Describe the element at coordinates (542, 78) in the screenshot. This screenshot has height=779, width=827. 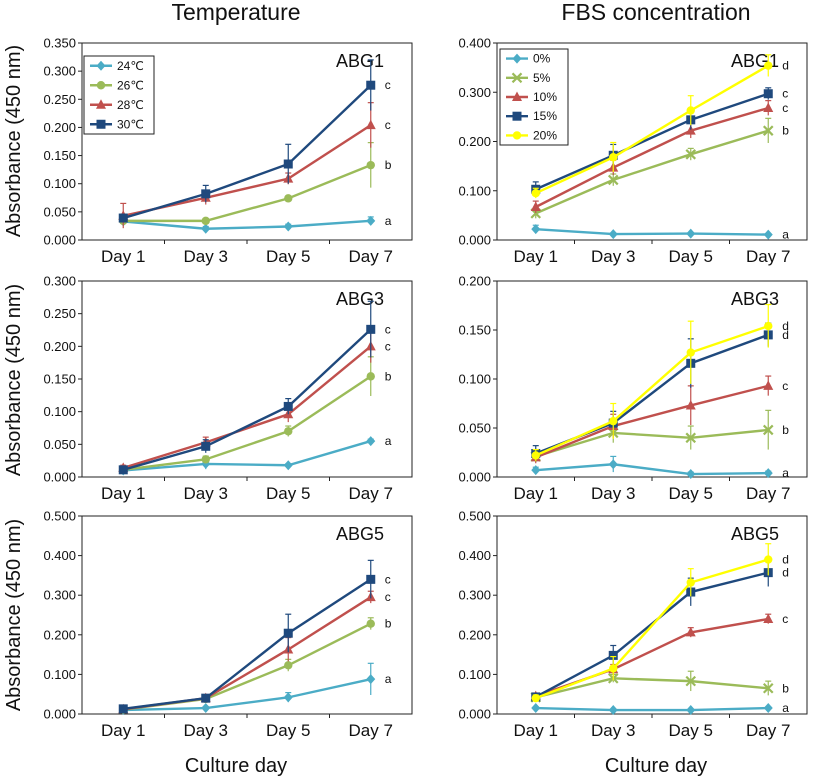
I see `legend-label: 5%` at that location.